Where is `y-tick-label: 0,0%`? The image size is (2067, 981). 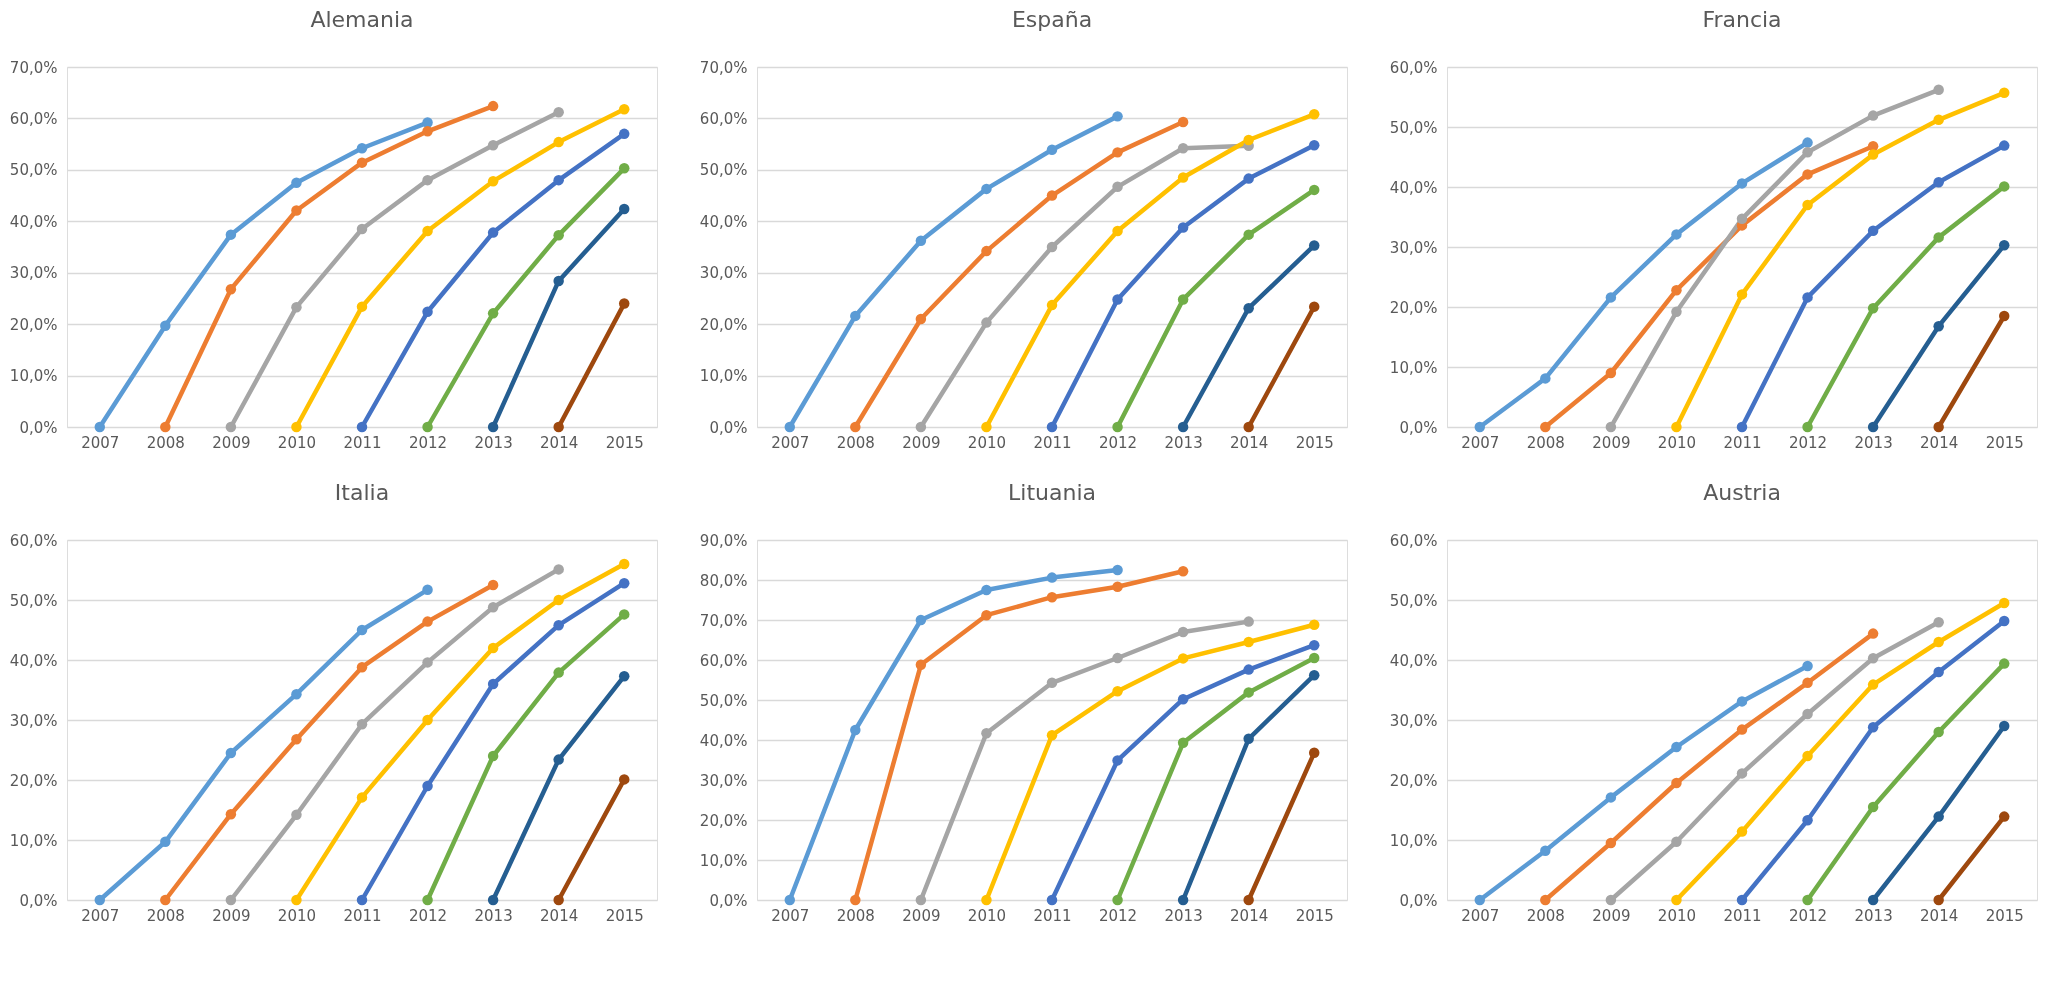 y-tick-label: 0,0% is located at coordinates (38, 427).